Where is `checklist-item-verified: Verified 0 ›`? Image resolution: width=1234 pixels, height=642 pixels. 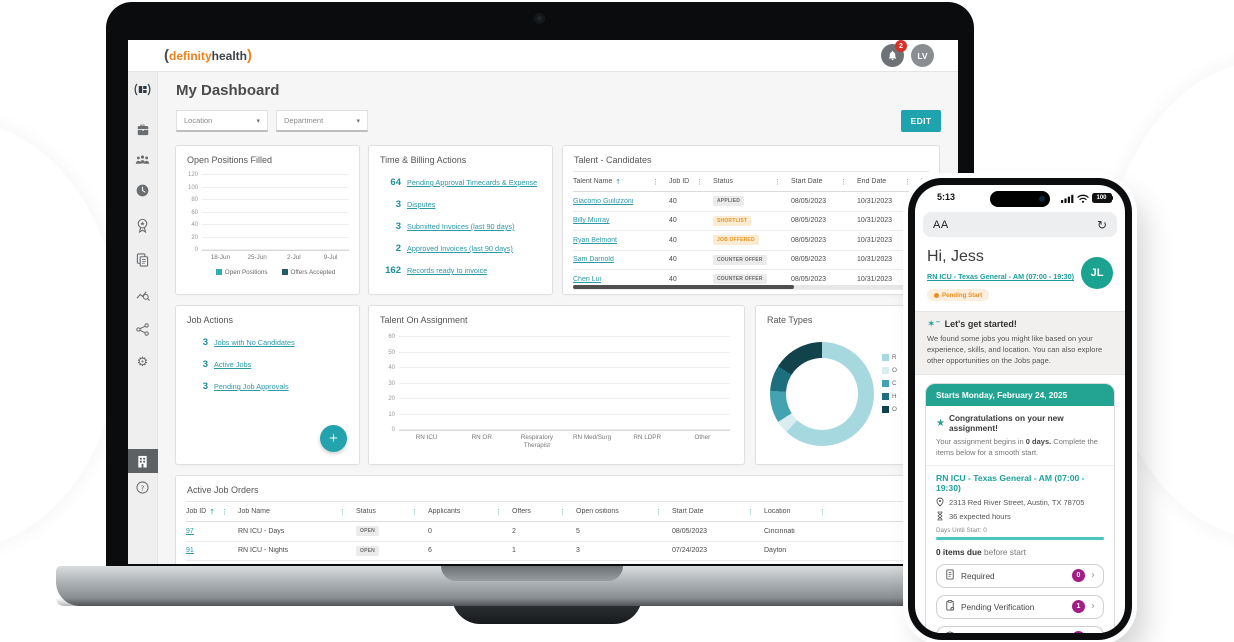 checklist-item-verified: Verified 0 › is located at coordinates (1020, 629).